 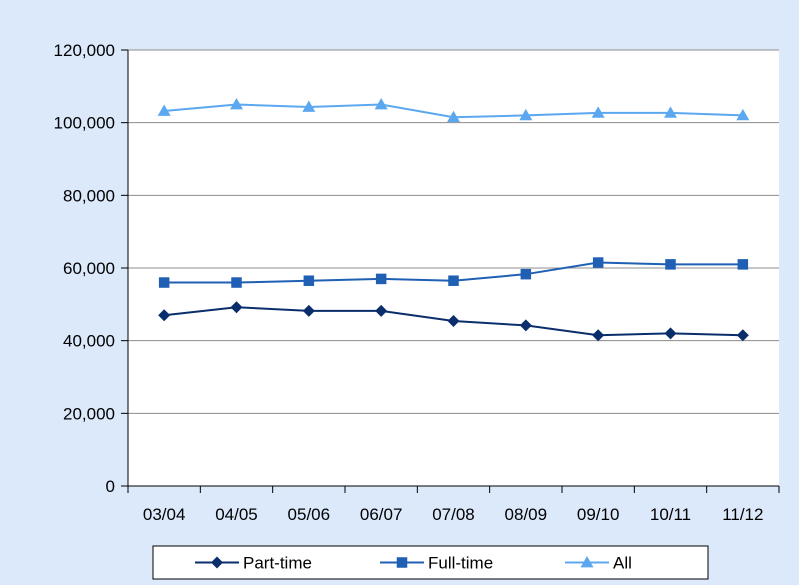 I want to click on legend-label: Full-time, so click(x=460, y=563).